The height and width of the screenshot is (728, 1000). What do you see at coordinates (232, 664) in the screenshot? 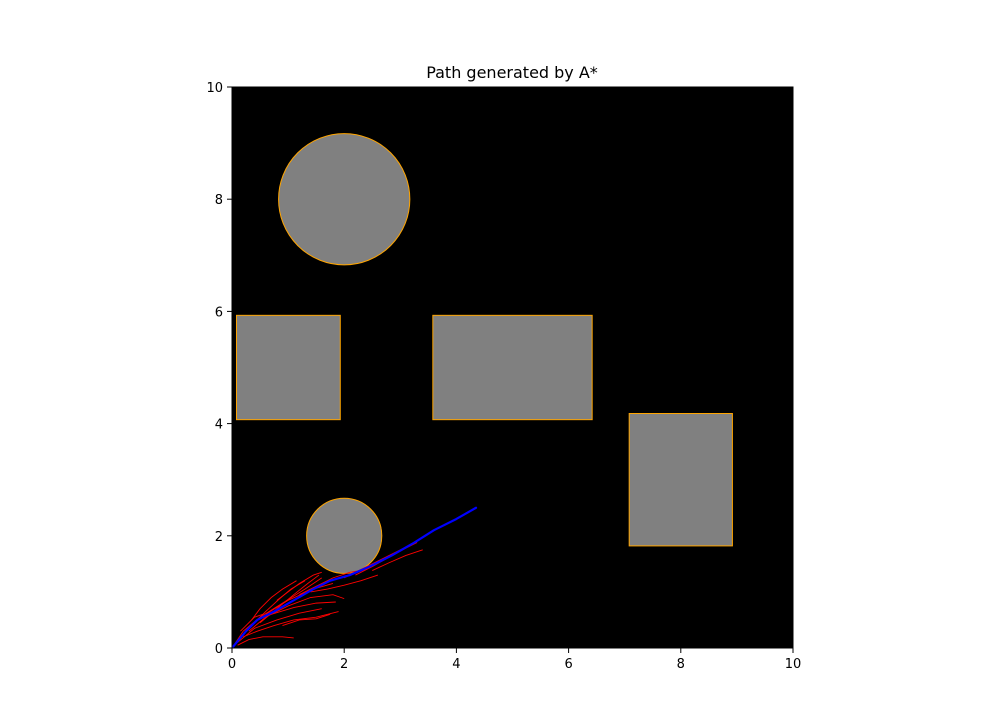
I see `x-tick-label: 0` at bounding box center [232, 664].